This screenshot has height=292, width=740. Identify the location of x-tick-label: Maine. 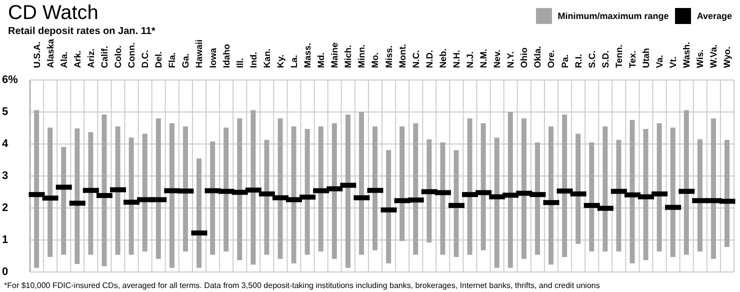
(335, 55).